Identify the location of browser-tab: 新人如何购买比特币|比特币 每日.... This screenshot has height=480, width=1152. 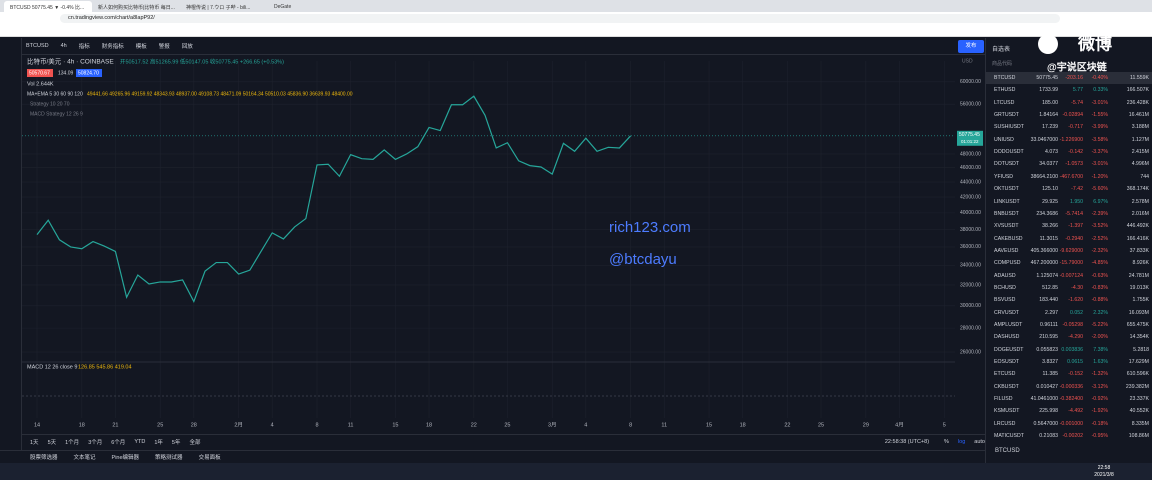
(136, 8).